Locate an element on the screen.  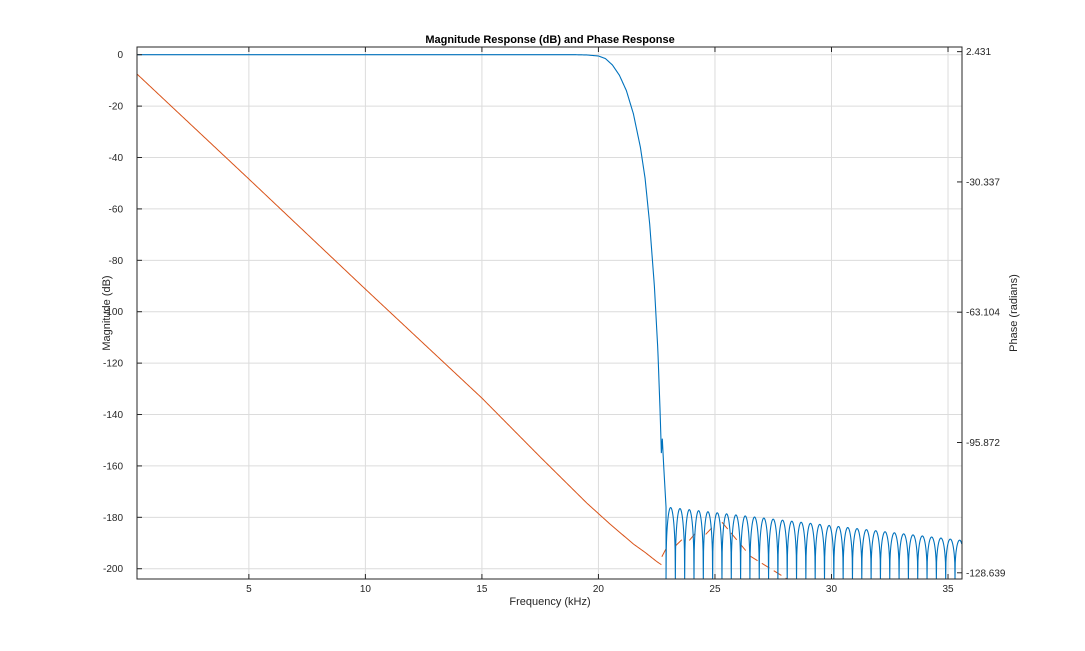
x-tick-label: 10 is located at coordinates (366, 589).